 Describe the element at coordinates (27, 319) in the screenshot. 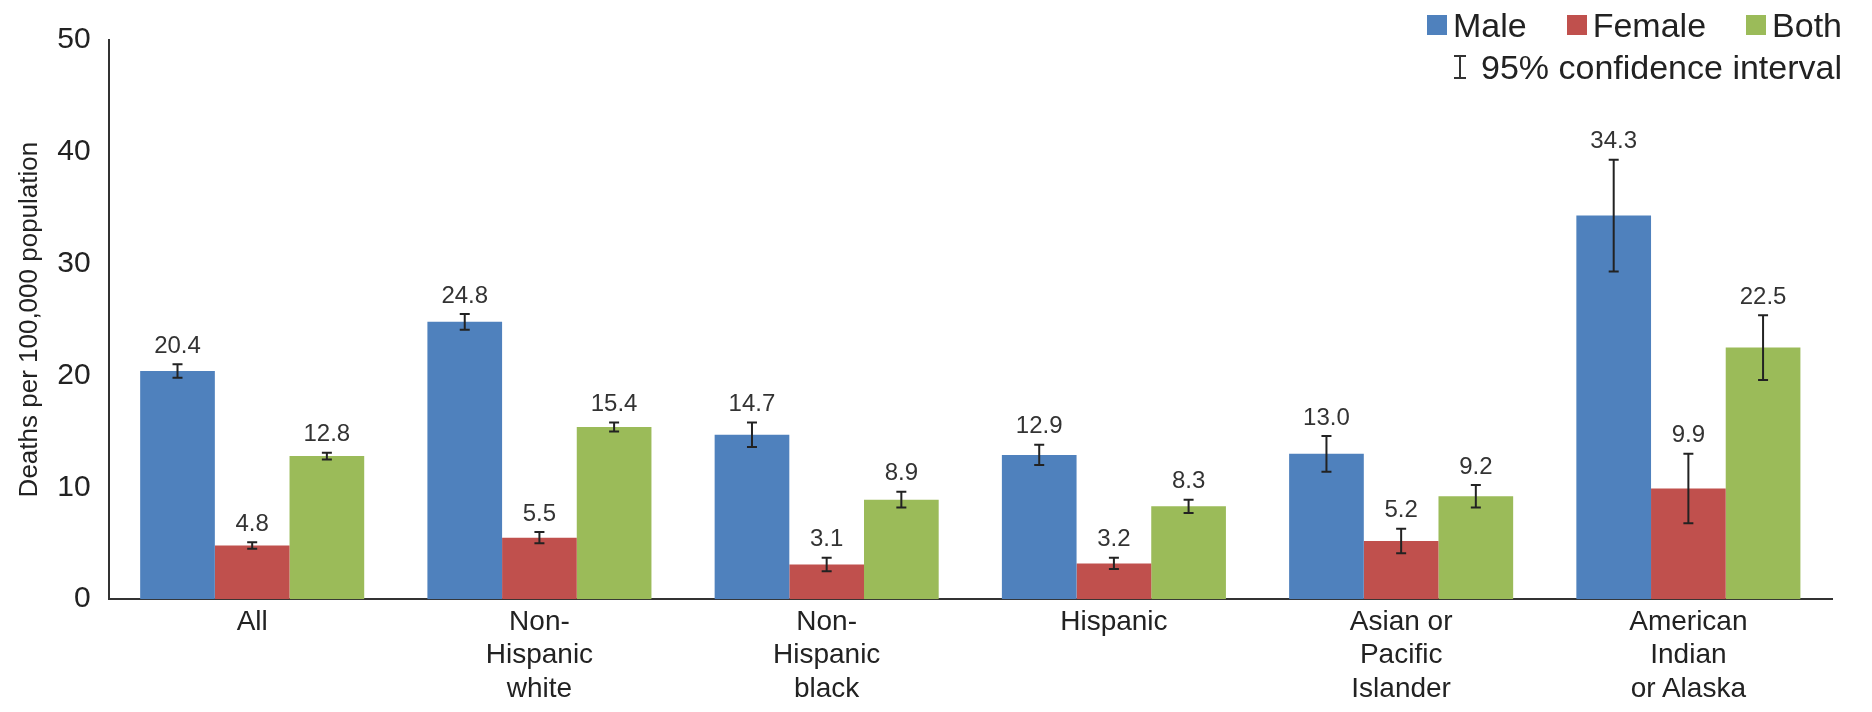

I see `y-axis-title: Deaths per 100,000 population` at that location.